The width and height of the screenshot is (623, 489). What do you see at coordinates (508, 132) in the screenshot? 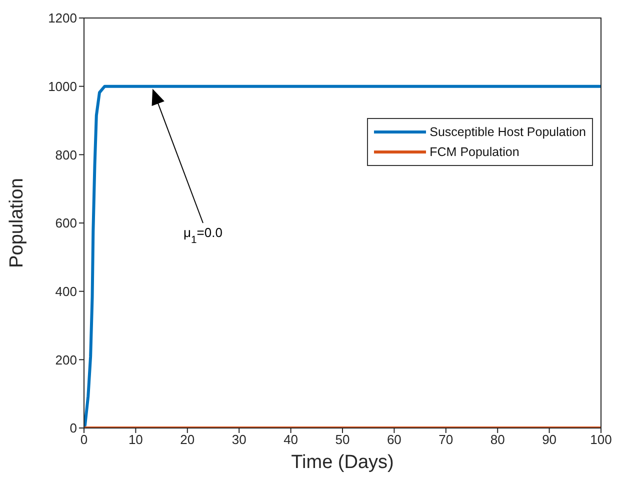
I see `legend-label: Susceptible Host Population` at bounding box center [508, 132].